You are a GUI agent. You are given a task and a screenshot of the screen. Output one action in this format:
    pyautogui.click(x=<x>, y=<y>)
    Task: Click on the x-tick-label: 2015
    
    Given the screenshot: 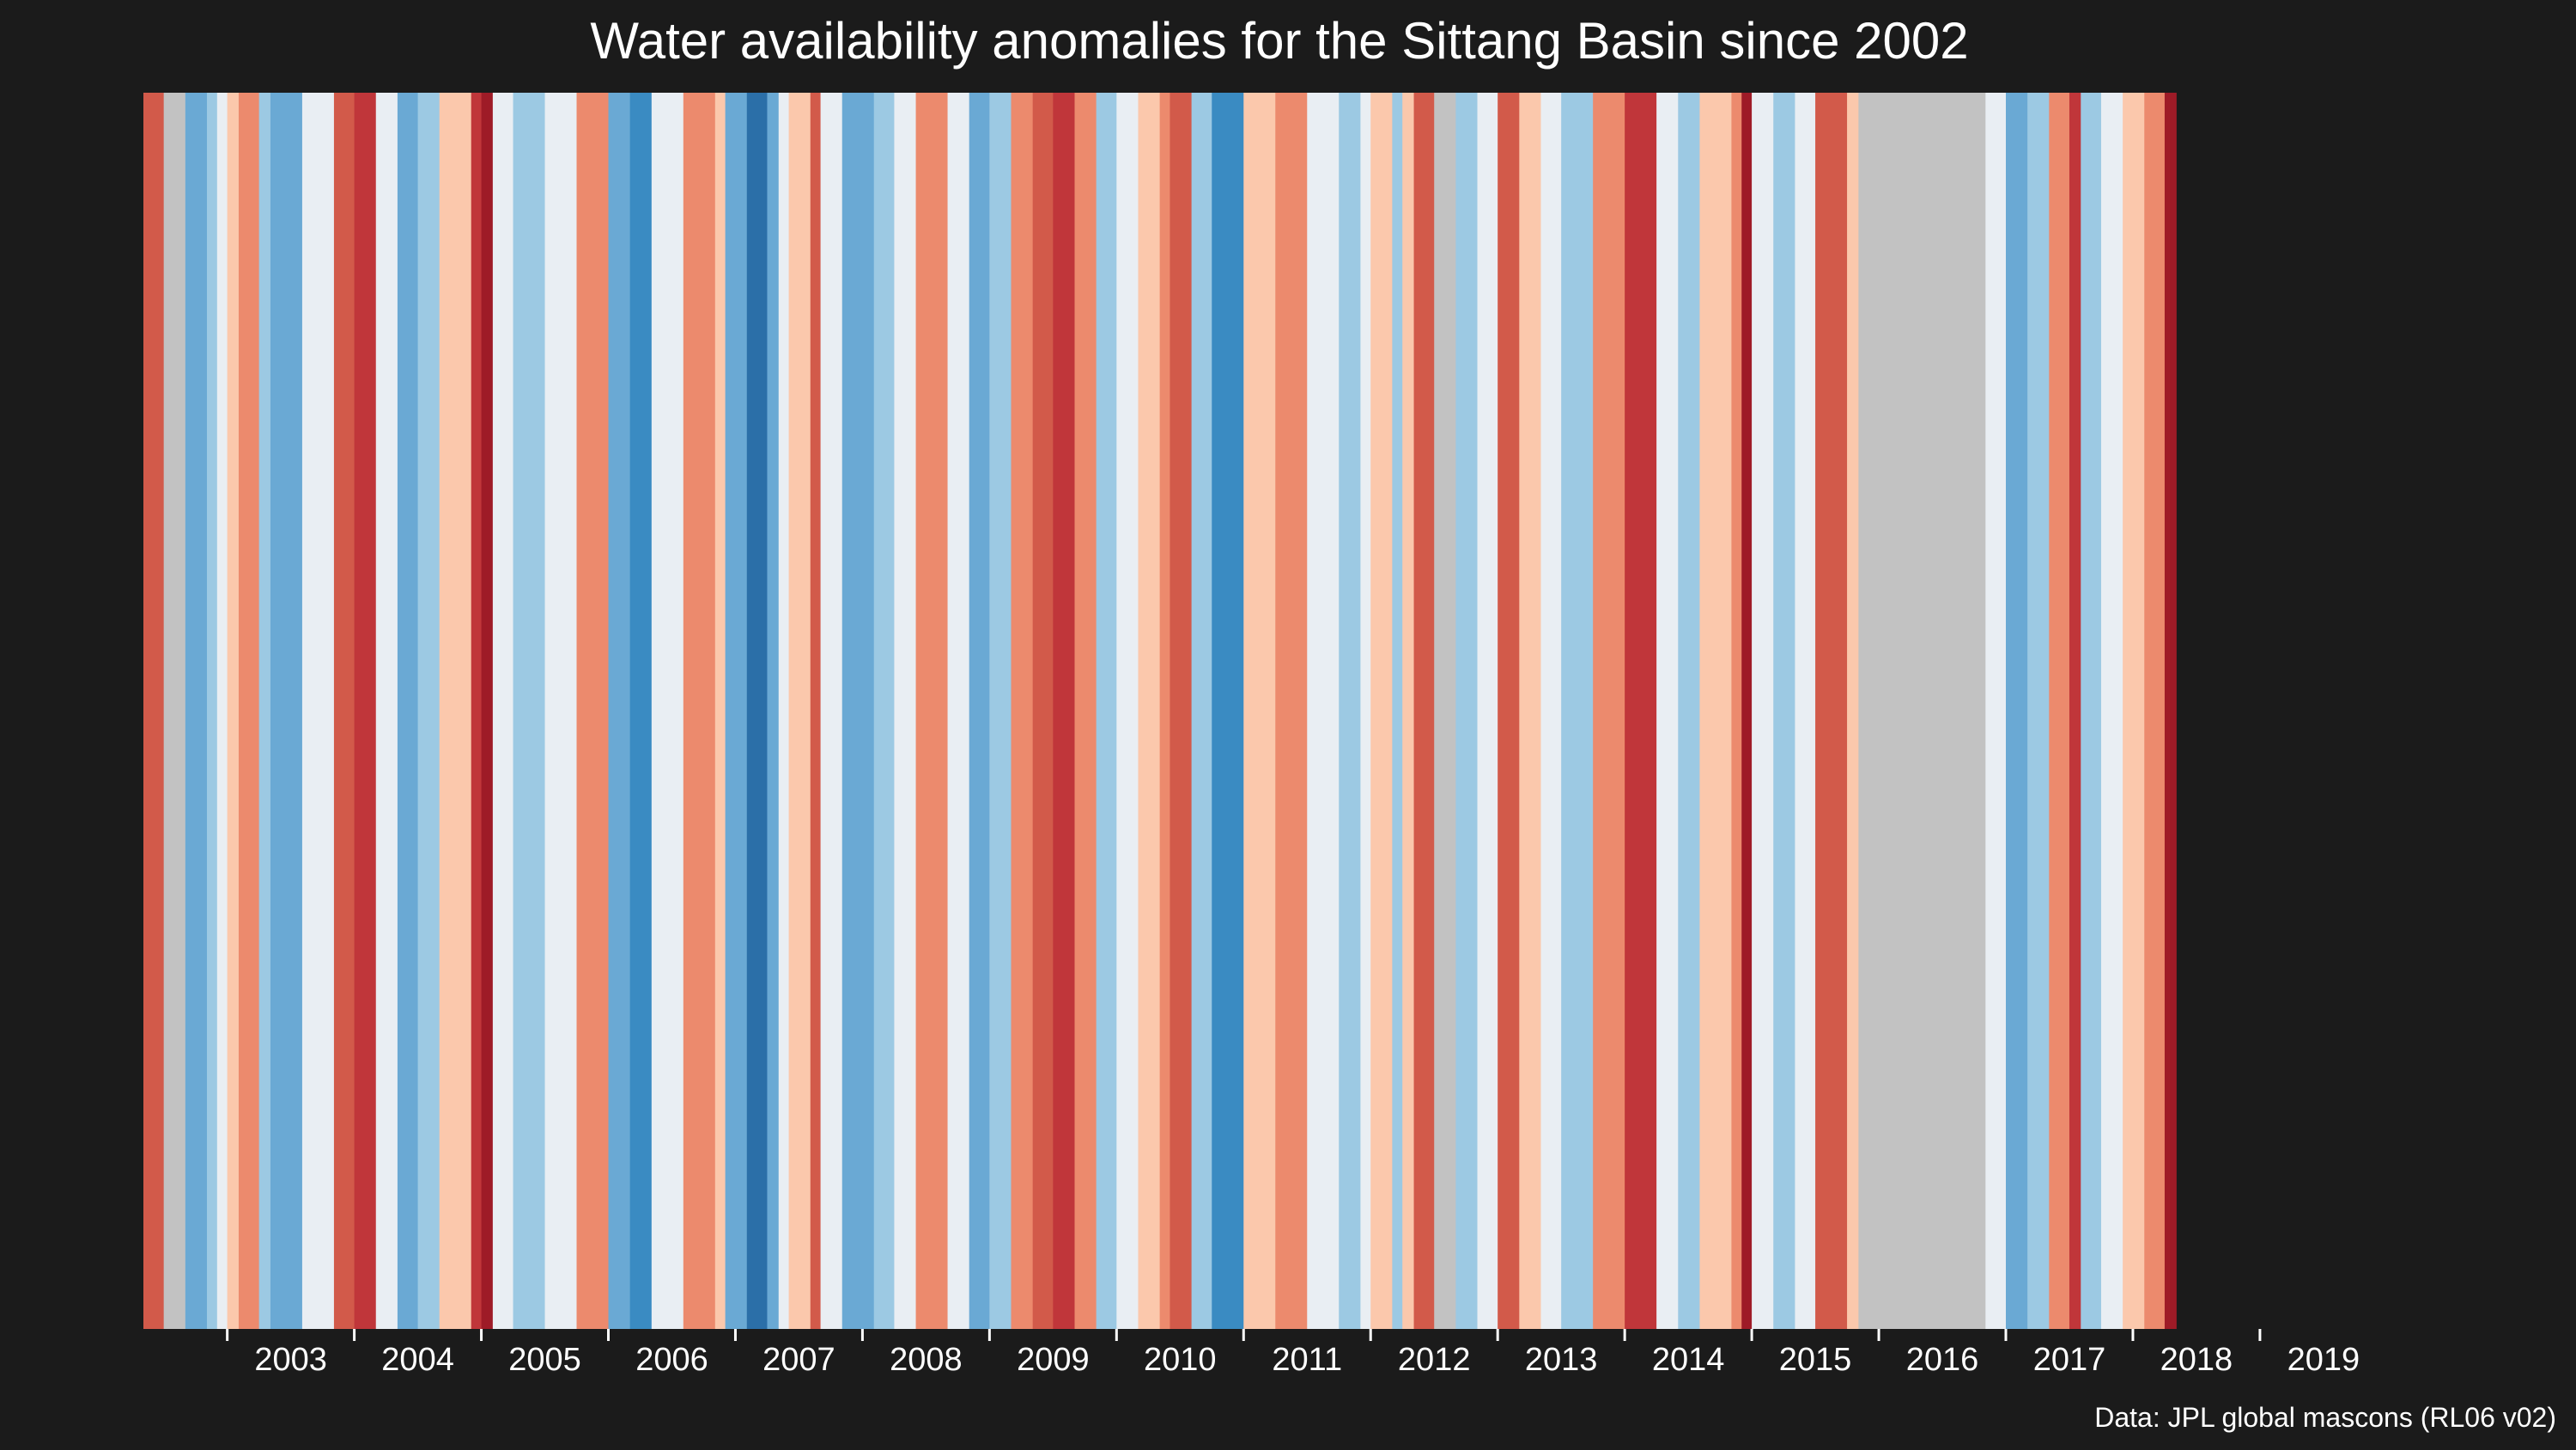 What is the action you would take?
    pyautogui.click(x=1815, y=1360)
    